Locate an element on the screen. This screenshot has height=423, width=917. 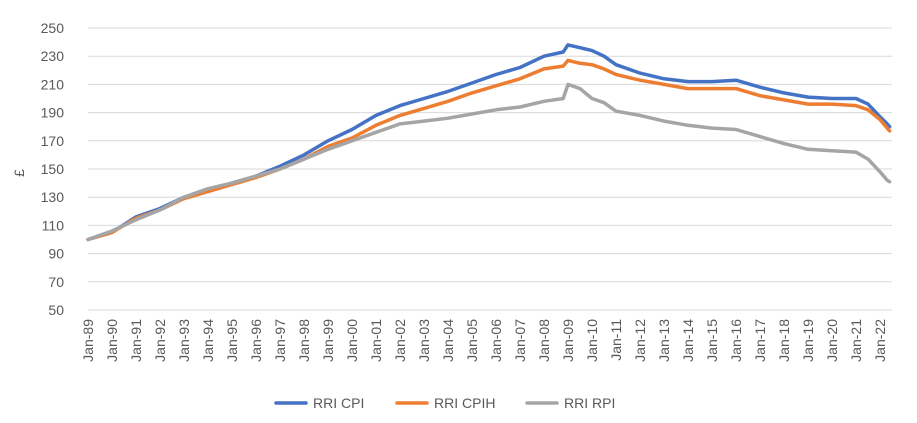
y-tick-label: 150 is located at coordinates (53, 169).